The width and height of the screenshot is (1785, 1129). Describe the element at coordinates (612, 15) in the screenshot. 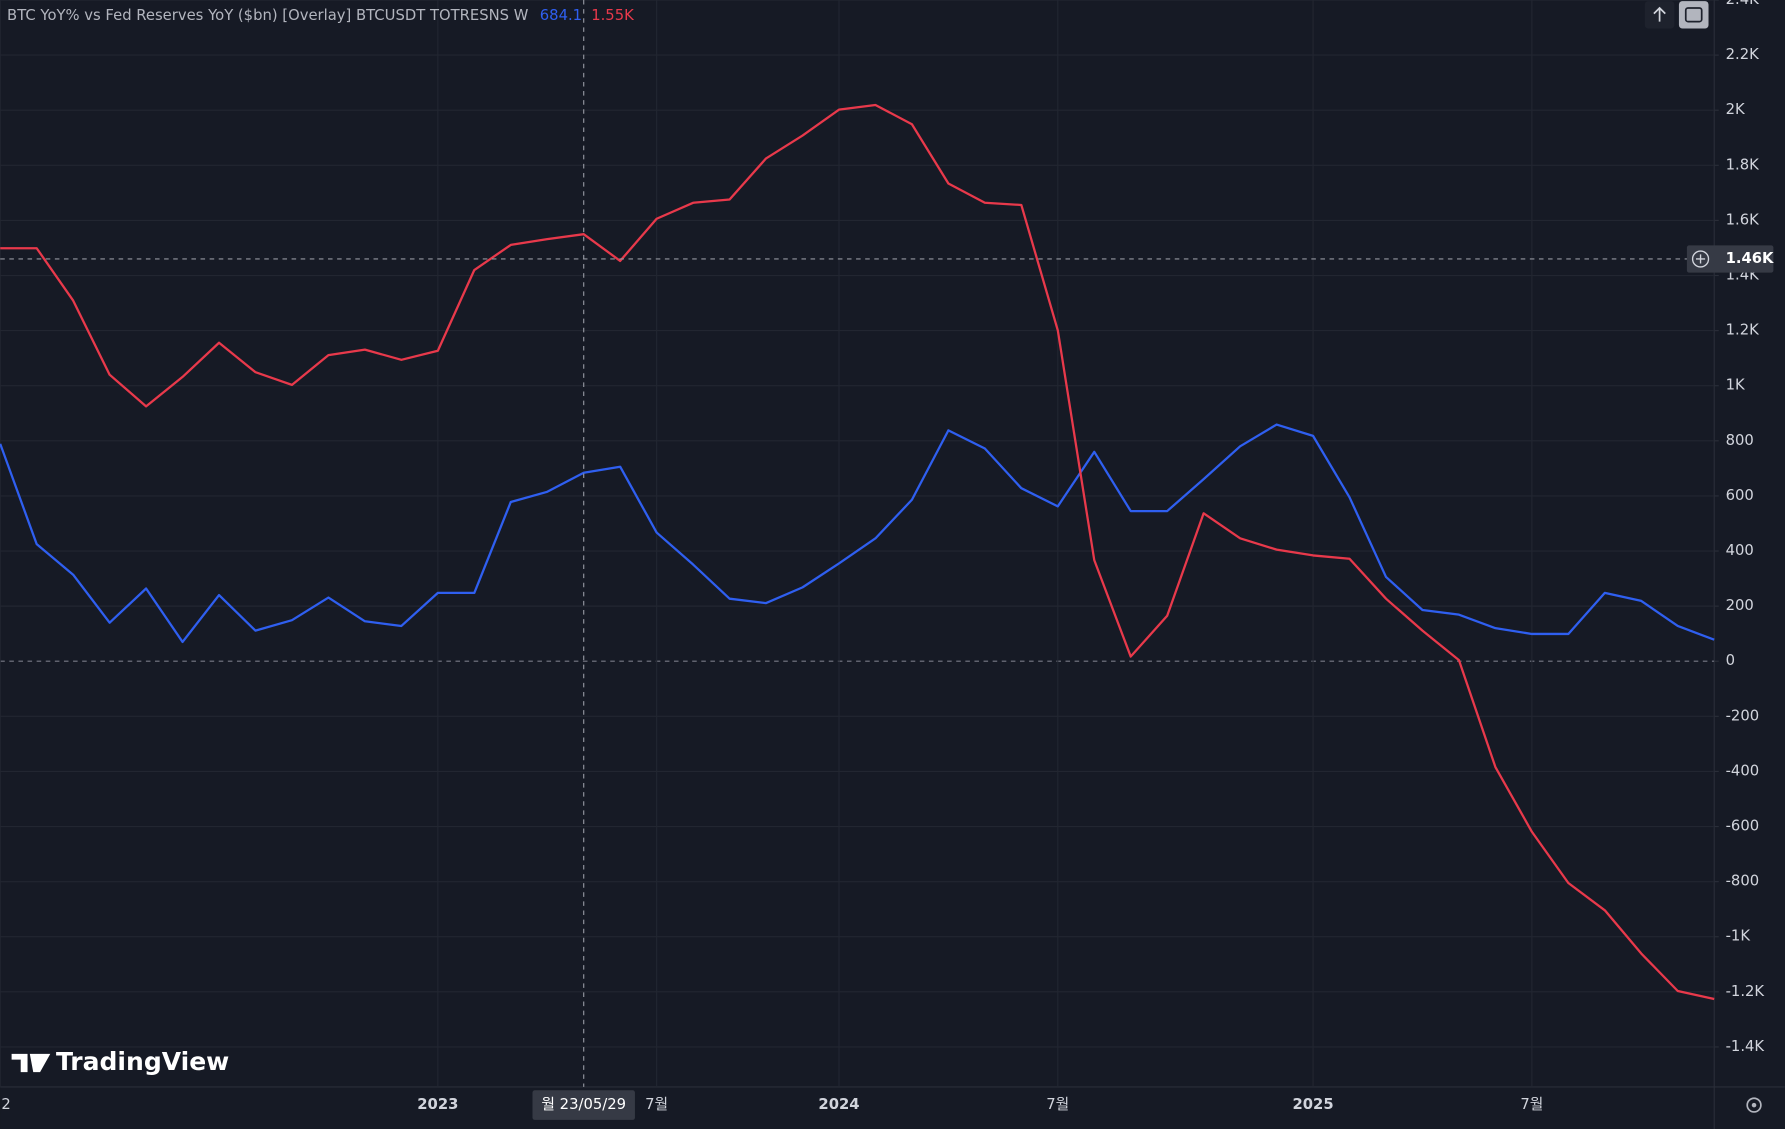

I see `legend-value: 1.55K` at that location.